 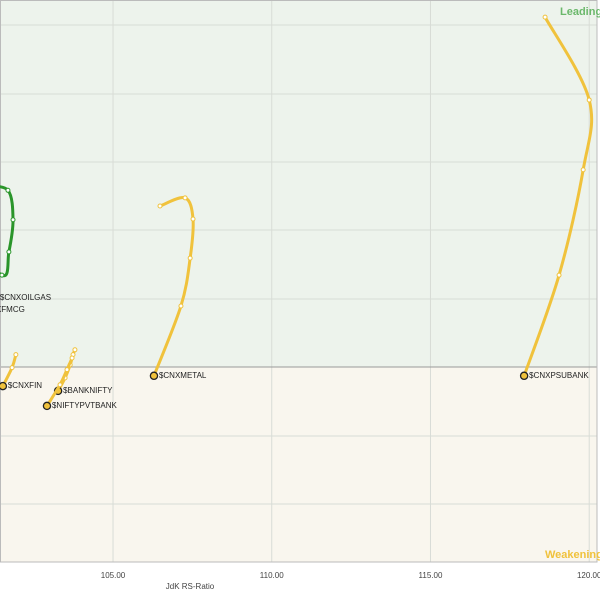 What do you see at coordinates (12, 309) in the screenshot?
I see `series-label: $CNXFMCG` at bounding box center [12, 309].